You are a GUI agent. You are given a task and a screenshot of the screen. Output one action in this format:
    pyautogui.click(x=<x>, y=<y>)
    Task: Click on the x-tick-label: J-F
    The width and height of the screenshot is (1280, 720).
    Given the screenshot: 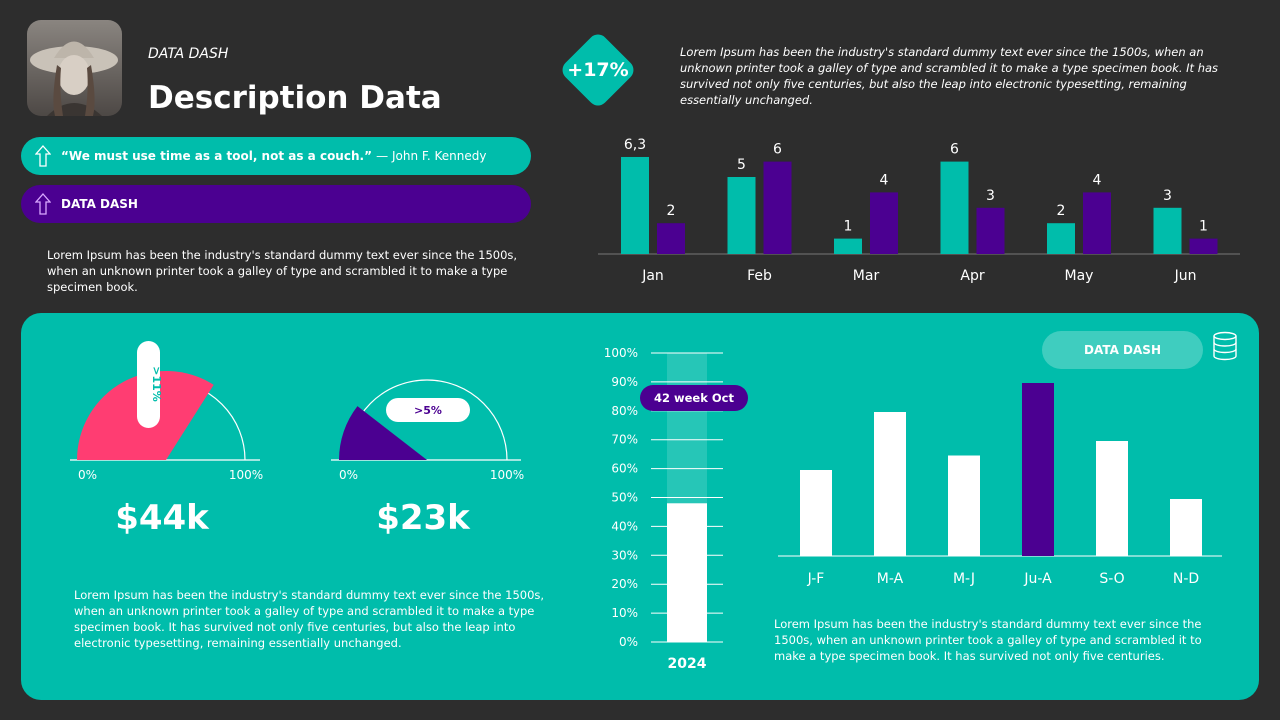 What is the action you would take?
    pyautogui.click(x=816, y=579)
    